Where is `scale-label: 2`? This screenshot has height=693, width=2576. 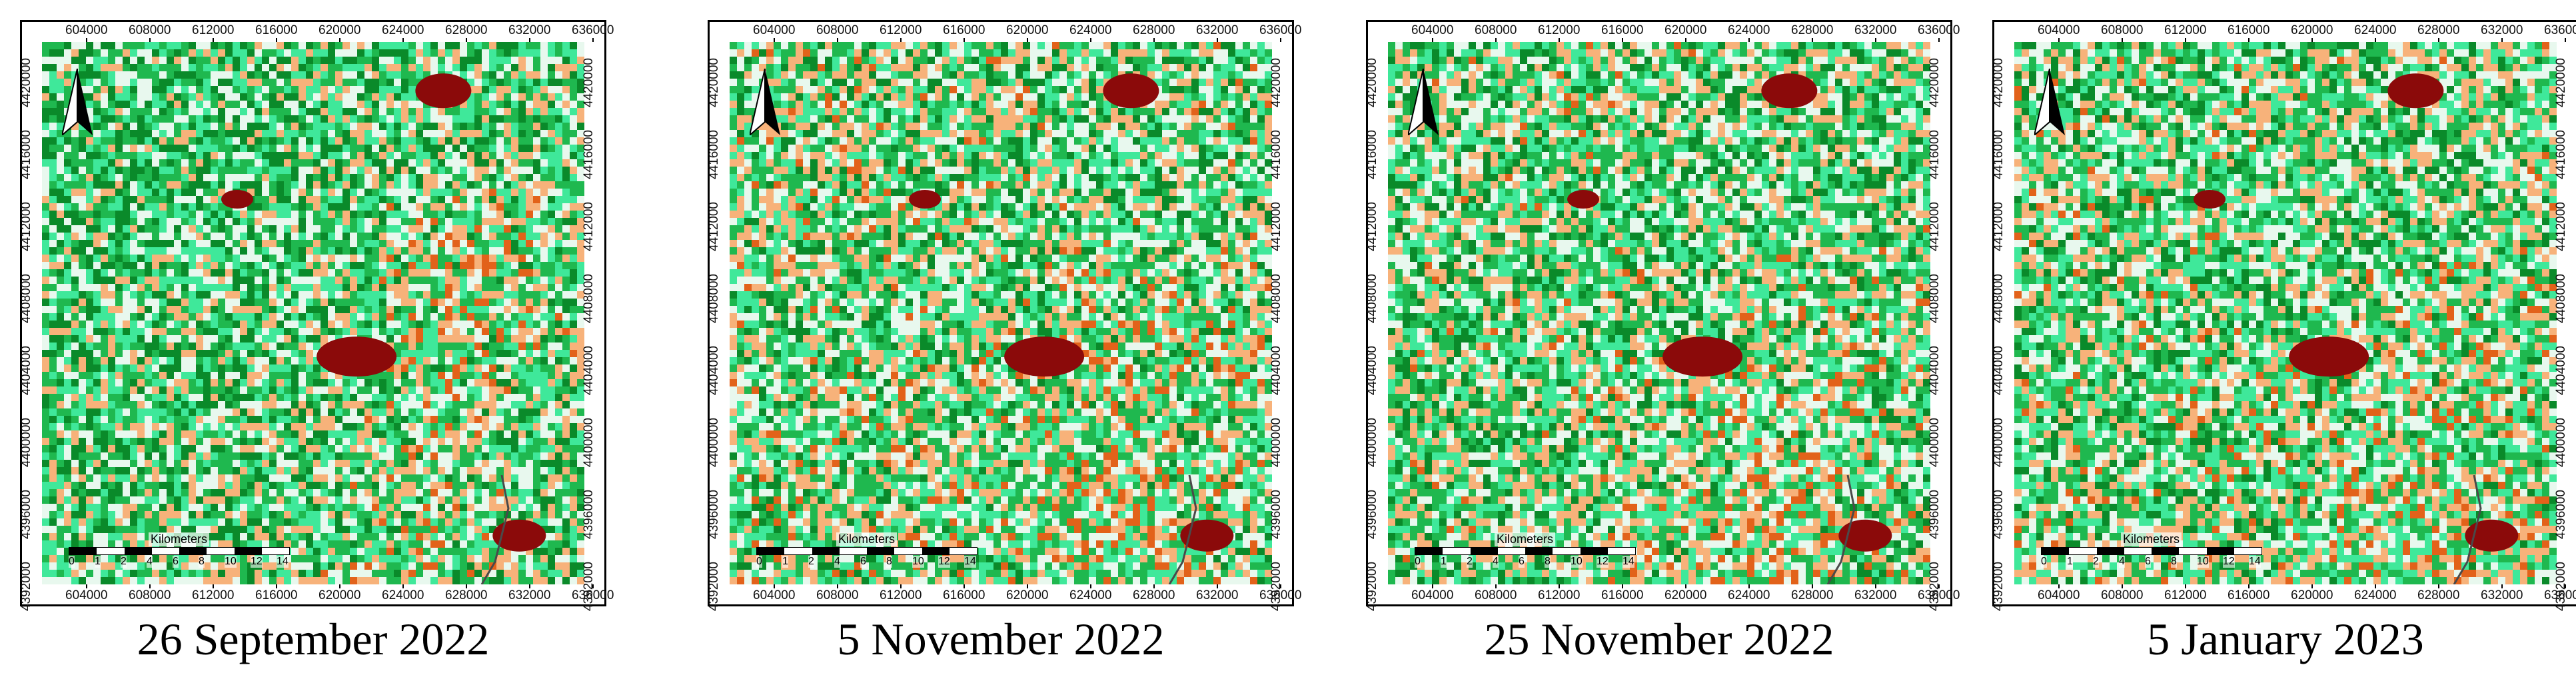
scale-label: 2 is located at coordinates (124, 562).